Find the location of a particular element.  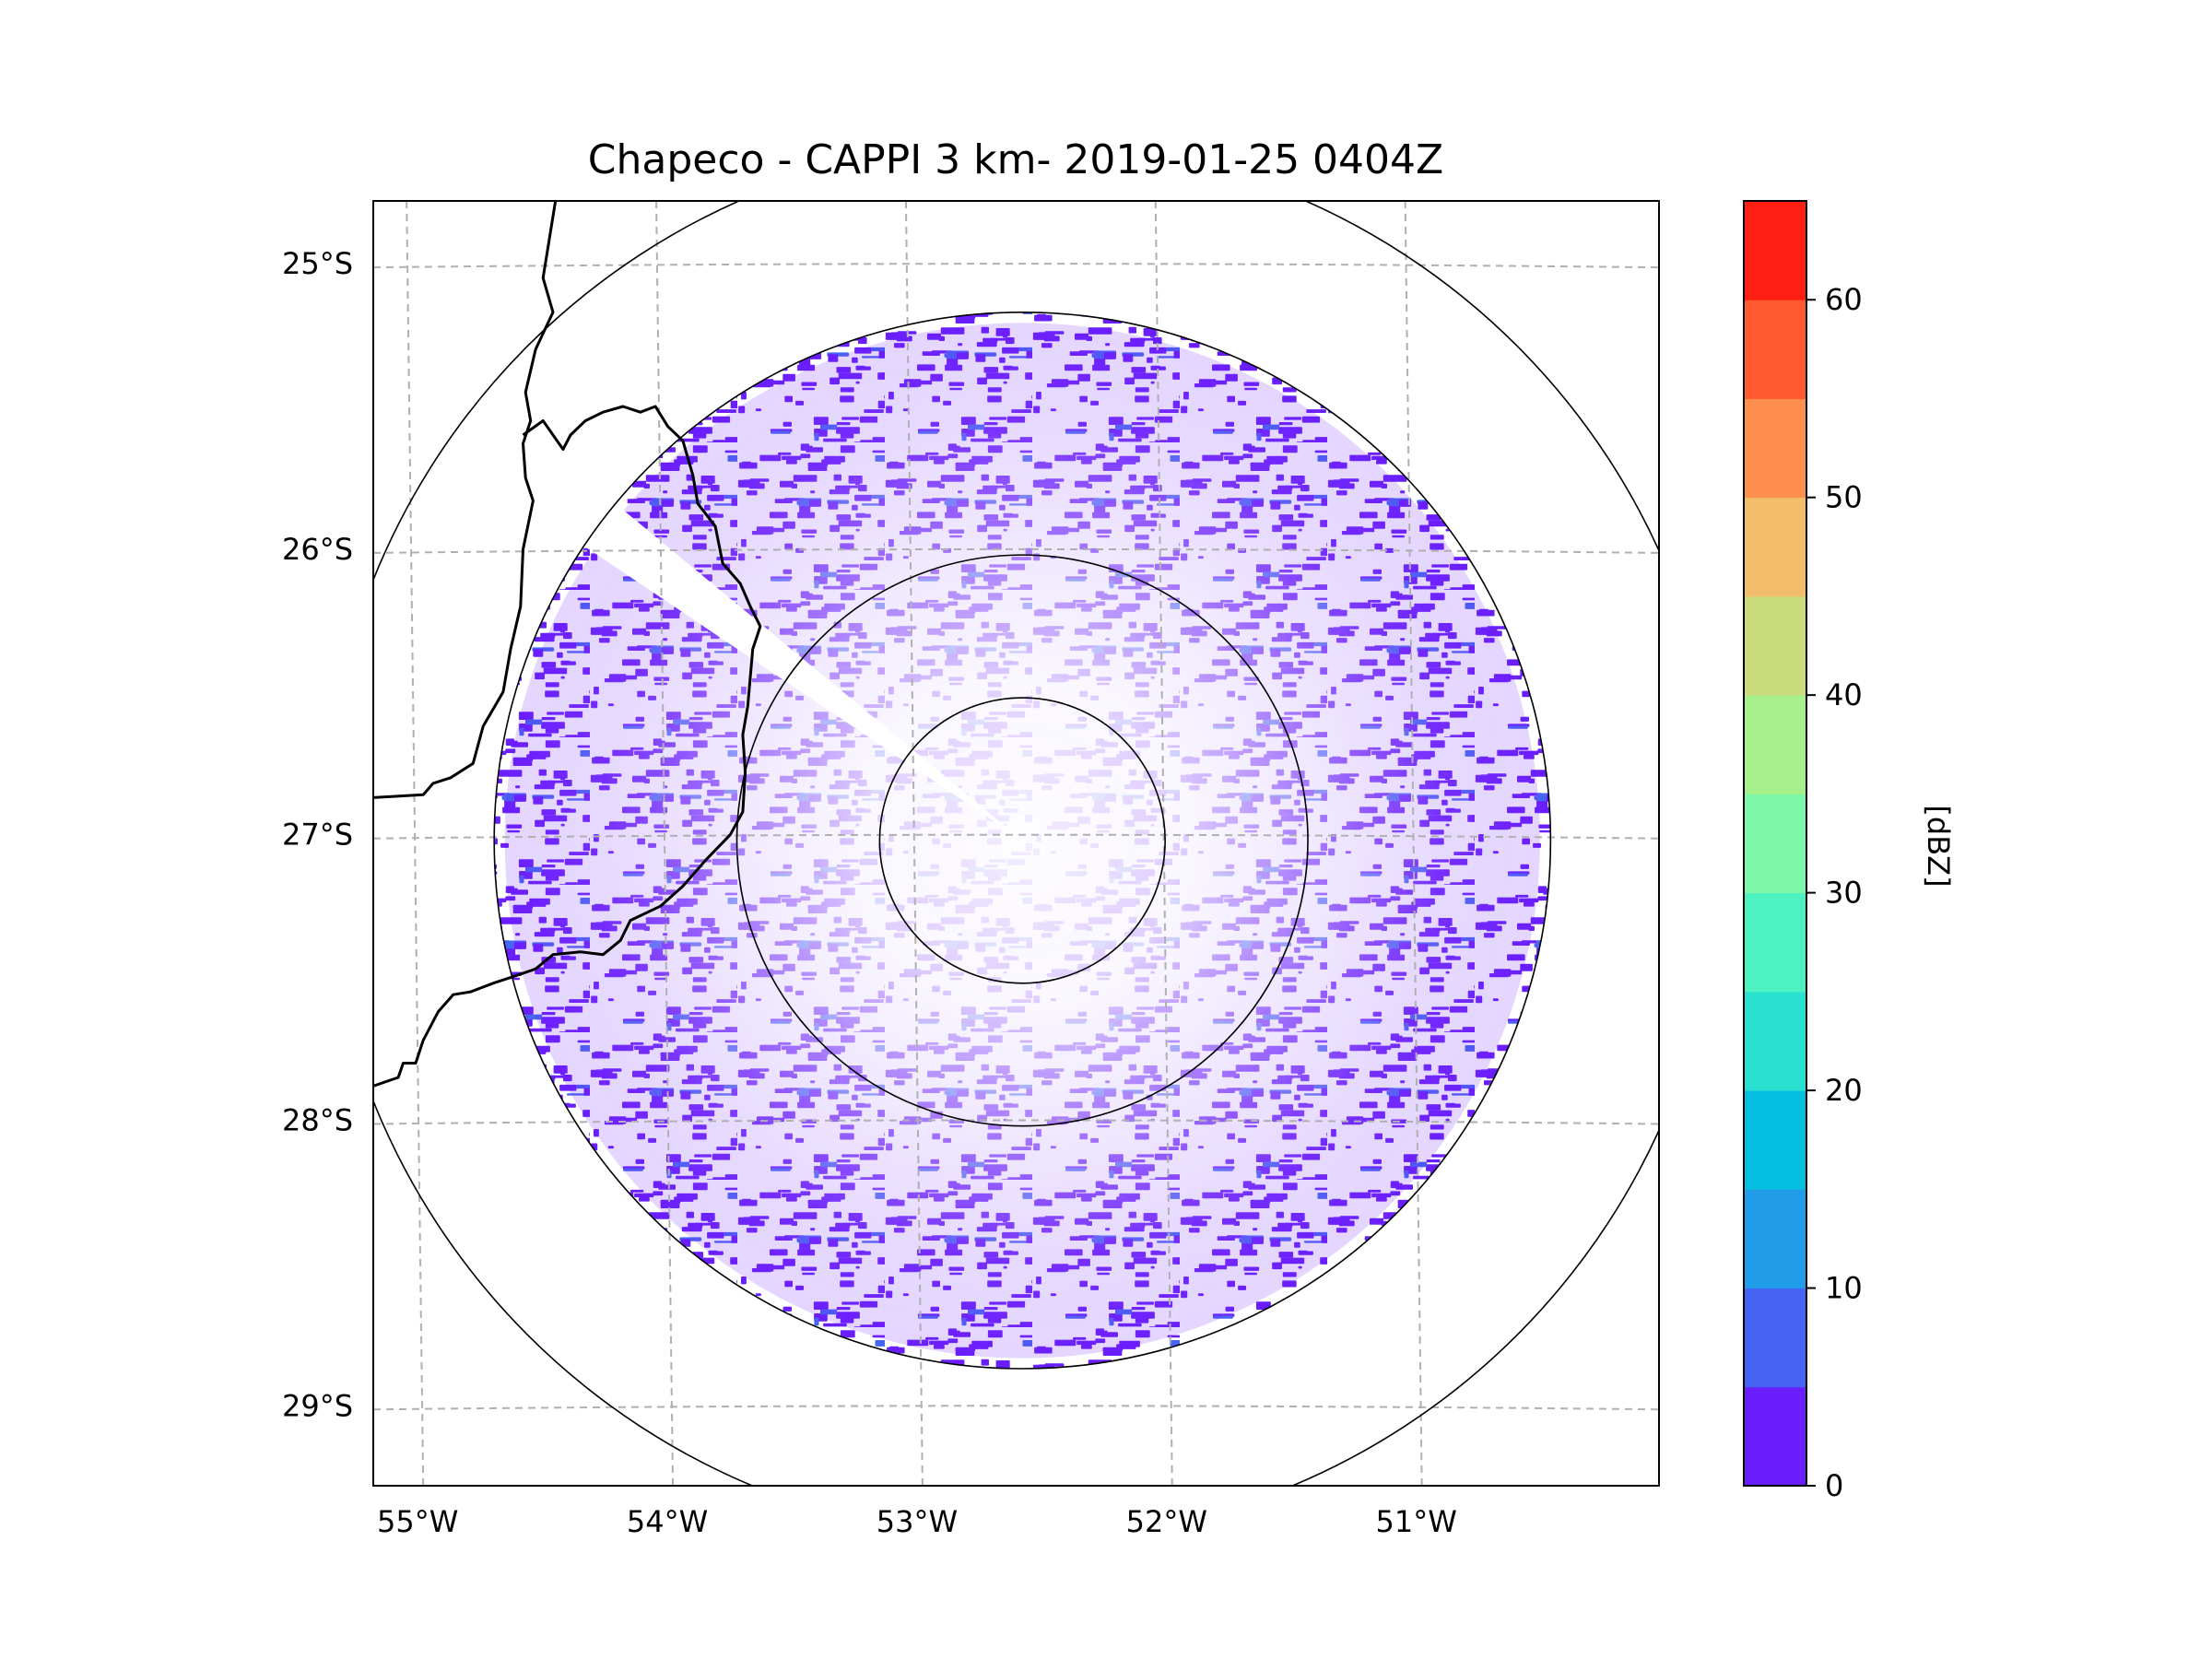

colorbar-tick-label: 0 is located at coordinates (1834, 1485).